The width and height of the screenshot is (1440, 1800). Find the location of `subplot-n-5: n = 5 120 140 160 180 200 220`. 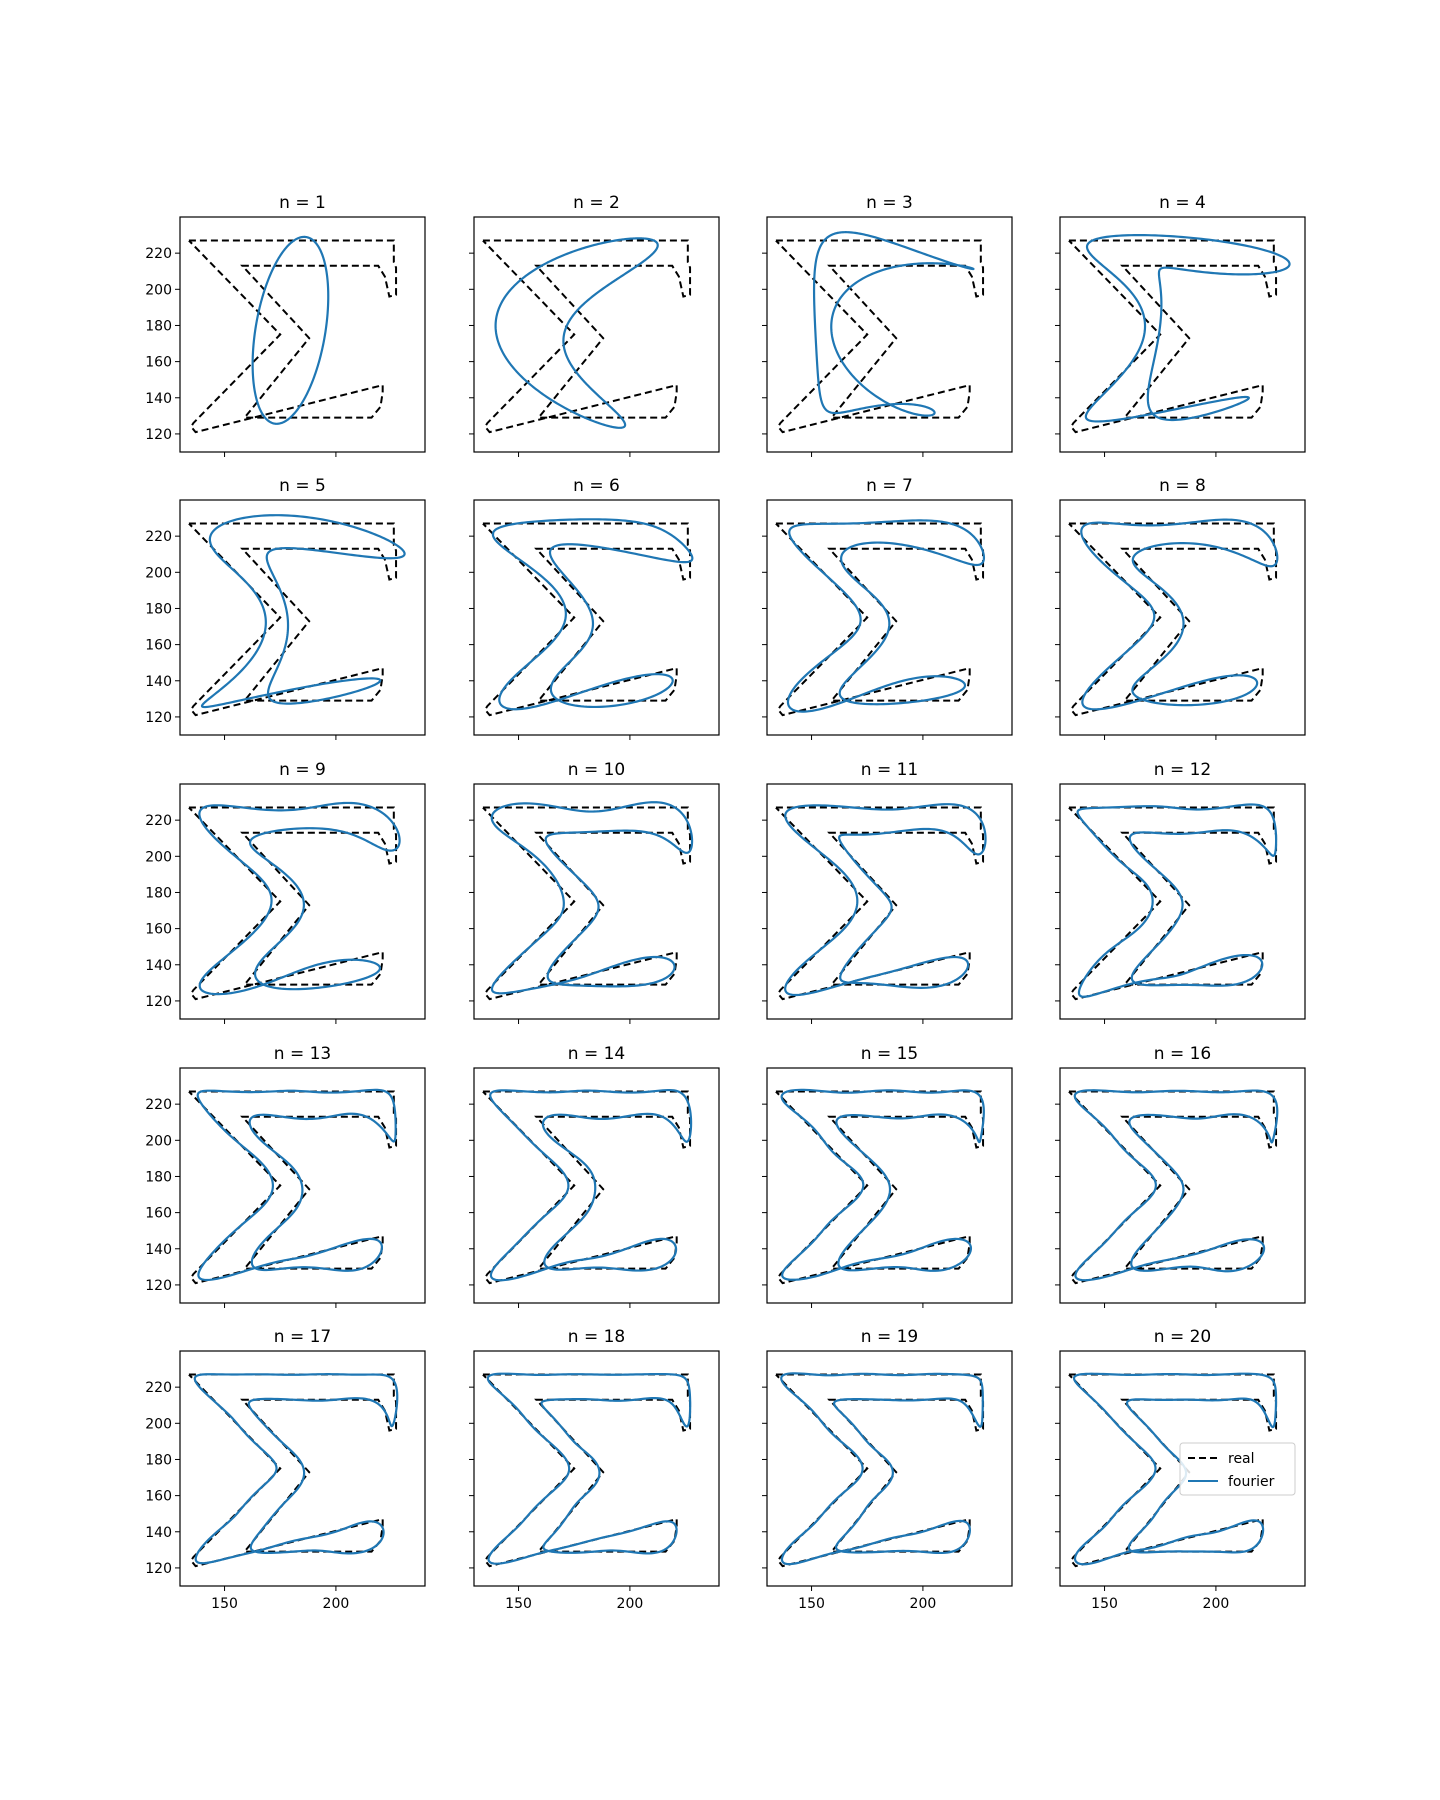

subplot-n-5: n = 5 120 140 160 180 200 220 is located at coordinates (285, 608).